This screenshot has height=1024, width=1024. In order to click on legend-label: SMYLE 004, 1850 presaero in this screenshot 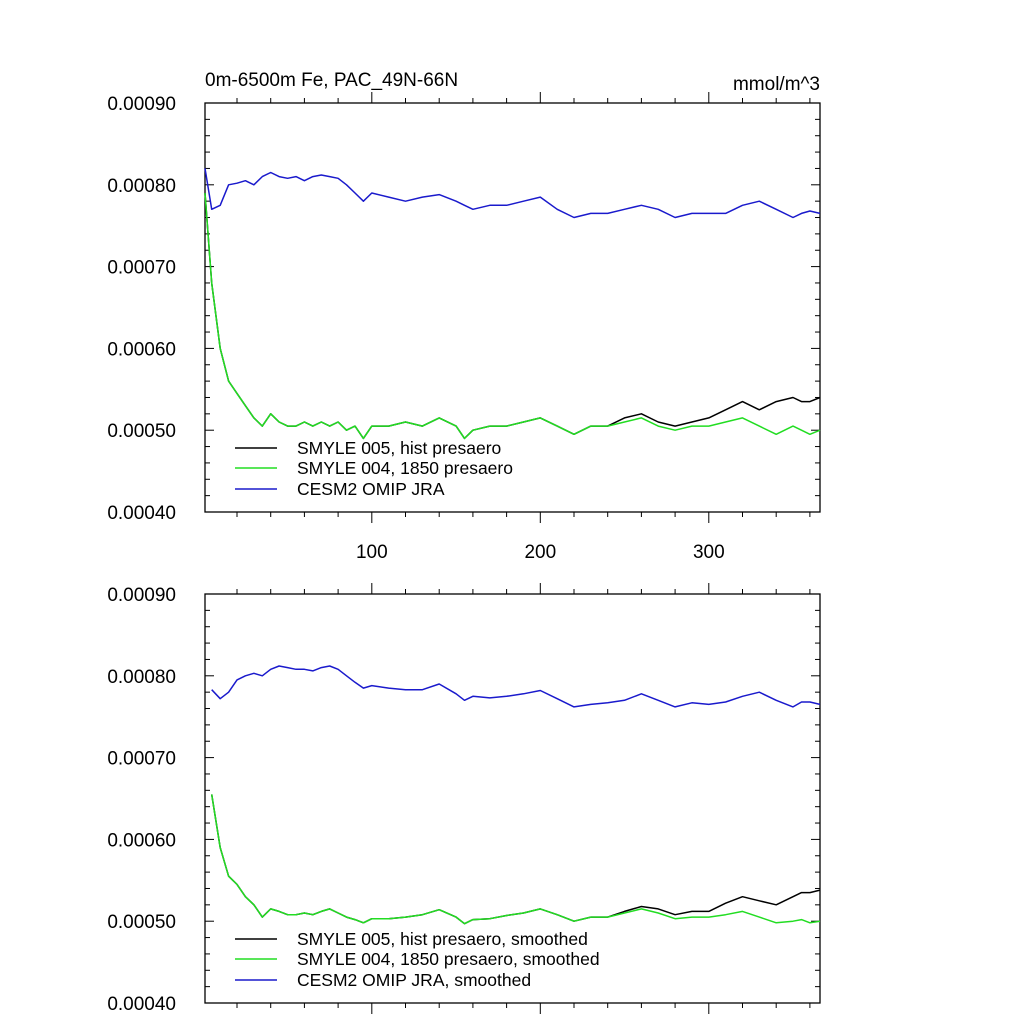, I will do `click(405, 468)`.